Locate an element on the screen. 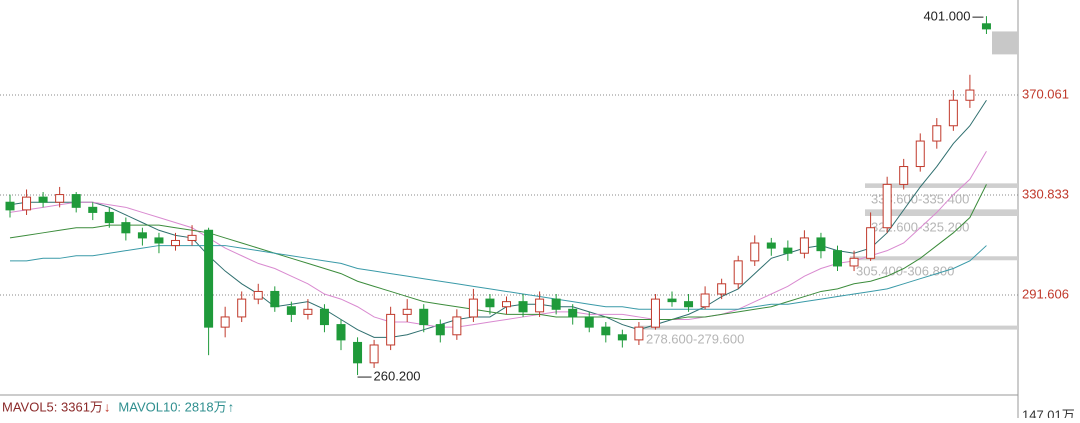 The image size is (1080, 423). zone-label: 278.600-279.600 is located at coordinates (695, 339).